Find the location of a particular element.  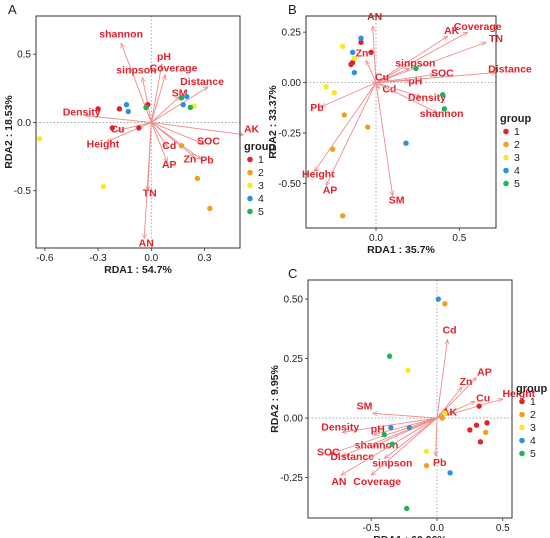

vector-zn is located at coordinates (172, 139).